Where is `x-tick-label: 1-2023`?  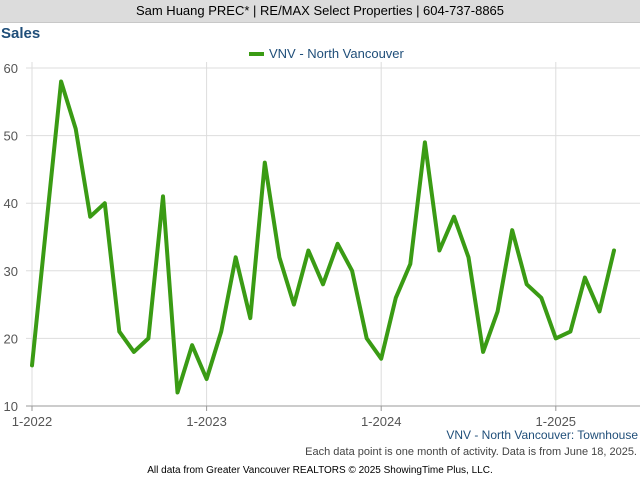 x-tick-label: 1-2023 is located at coordinates (206, 421).